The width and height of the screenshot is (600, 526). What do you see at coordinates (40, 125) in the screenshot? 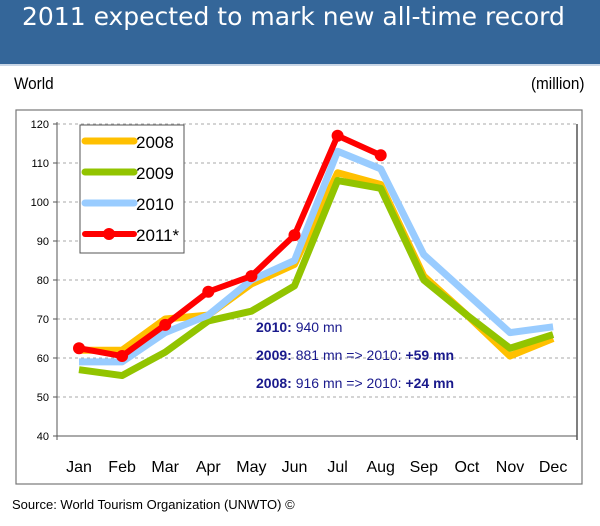
I see `y-tick-label: 120` at bounding box center [40, 125].